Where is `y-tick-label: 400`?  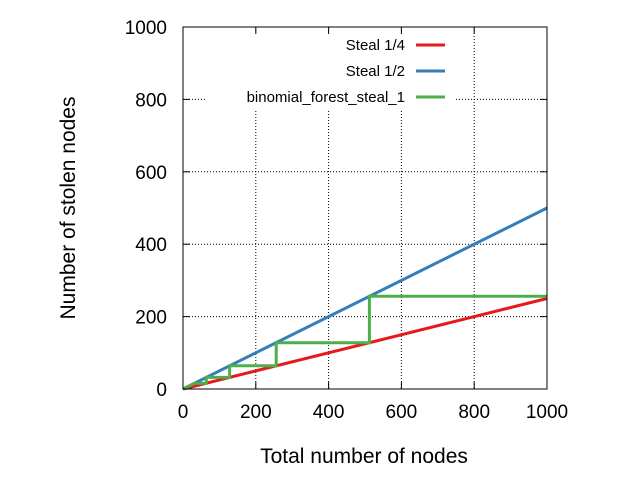
y-tick-label: 400 is located at coordinates (151, 245).